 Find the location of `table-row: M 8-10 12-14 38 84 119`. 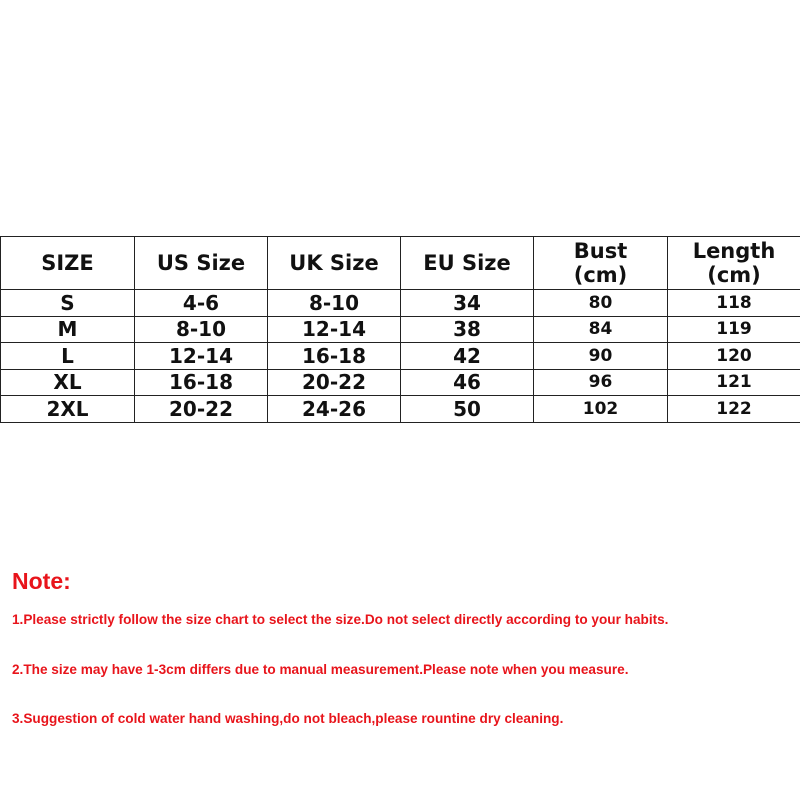

table-row: M 8-10 12-14 38 84 119 is located at coordinates (400, 329).